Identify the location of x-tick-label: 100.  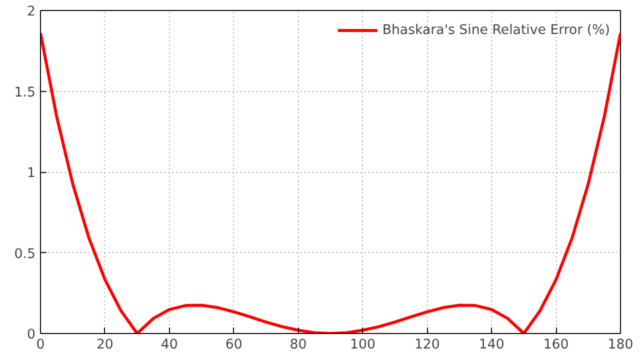
(363, 345).